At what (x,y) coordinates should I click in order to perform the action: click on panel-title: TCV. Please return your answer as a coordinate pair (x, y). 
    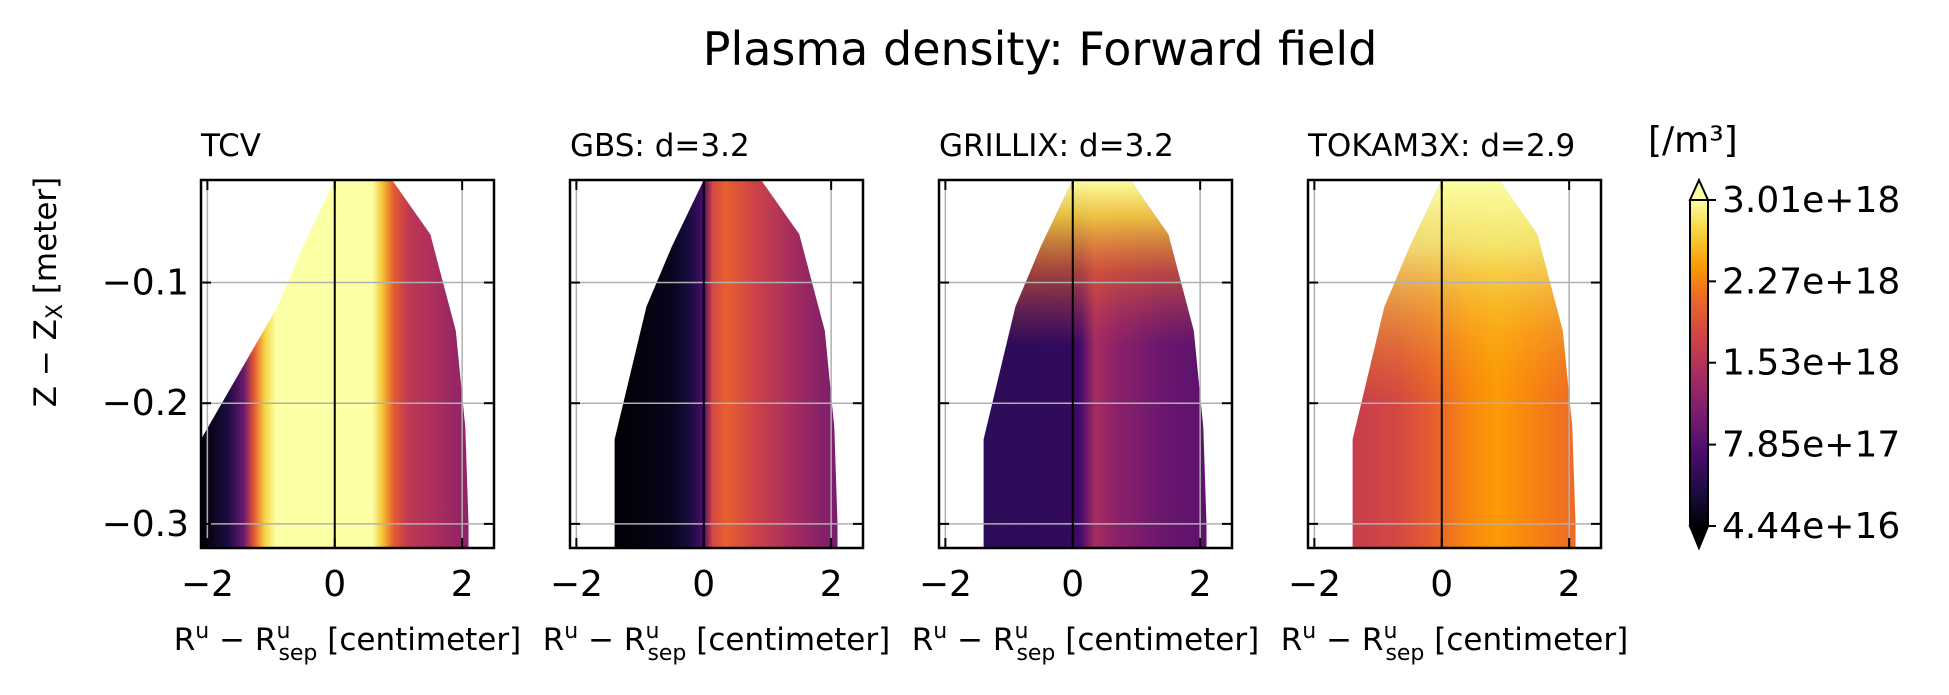
    Looking at the image, I should click on (230, 146).